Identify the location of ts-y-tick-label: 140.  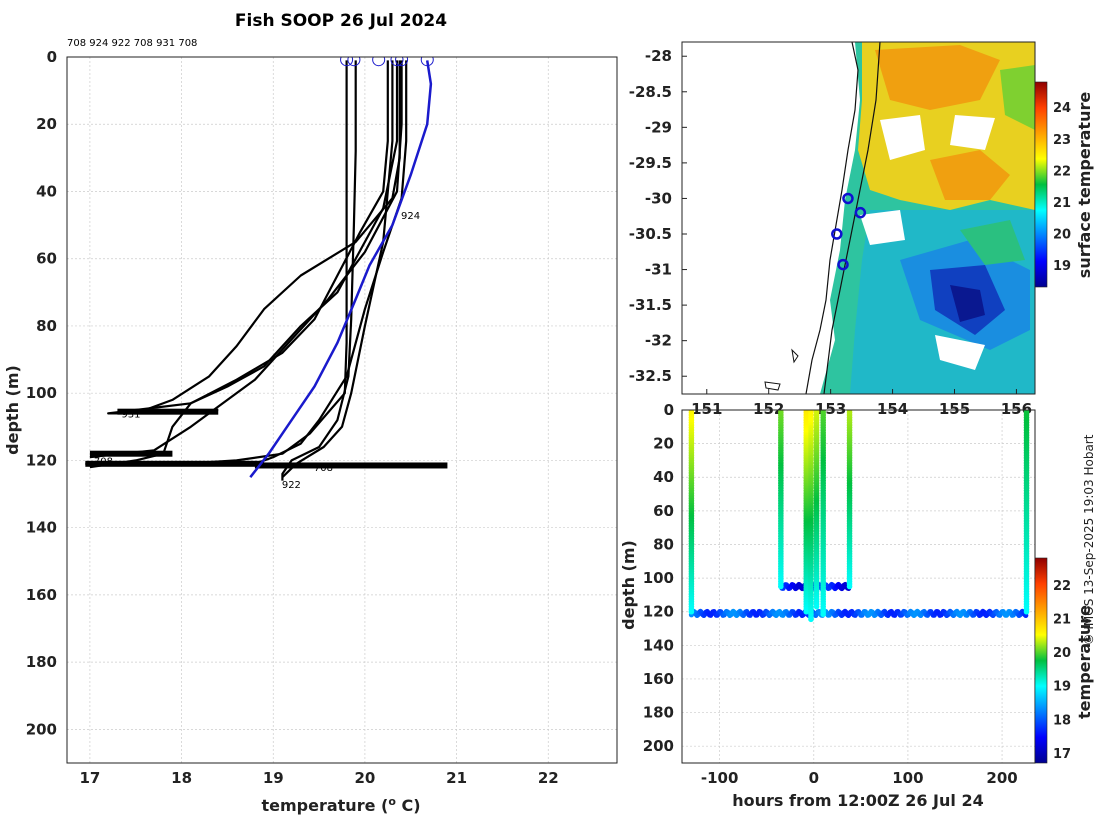
(658, 645).